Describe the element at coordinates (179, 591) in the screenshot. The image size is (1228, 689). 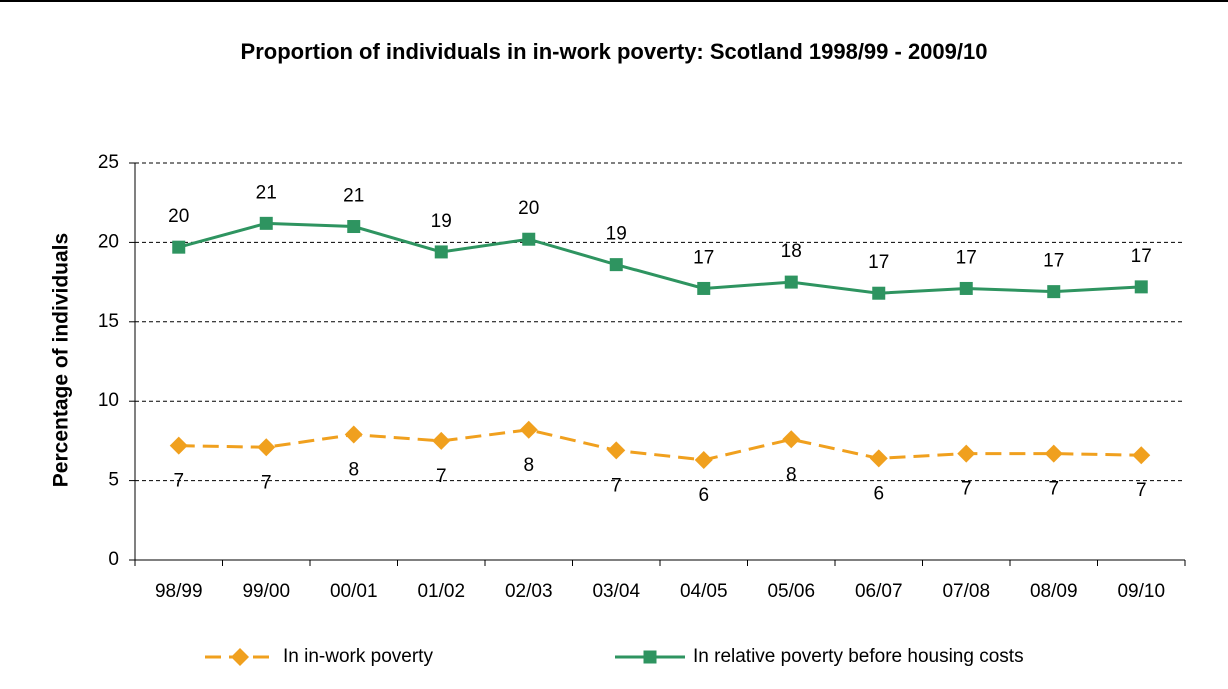
I see `x-tick-label: 98/99` at that location.